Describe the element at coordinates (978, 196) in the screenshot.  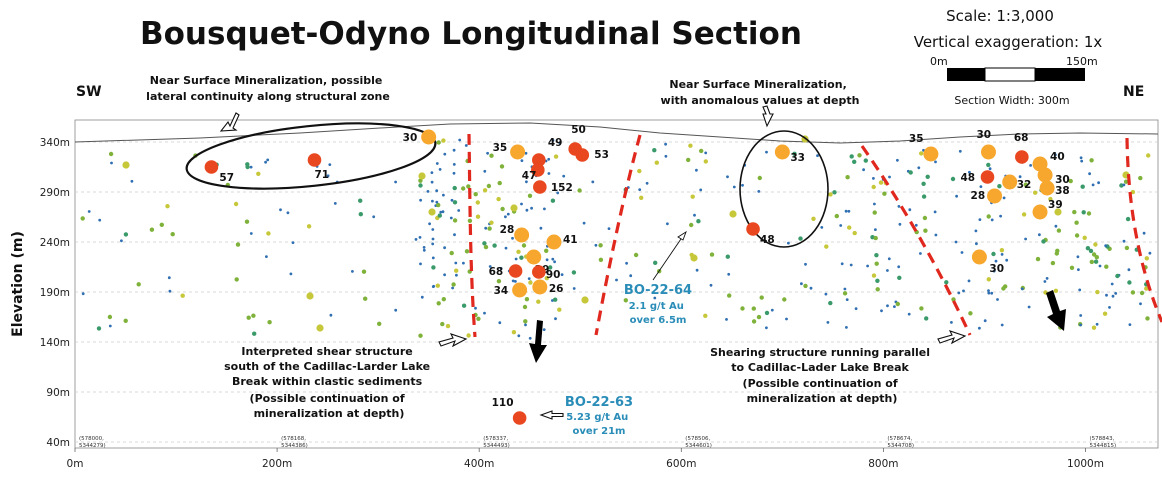
I see `sample-grade-label: 28` at that location.